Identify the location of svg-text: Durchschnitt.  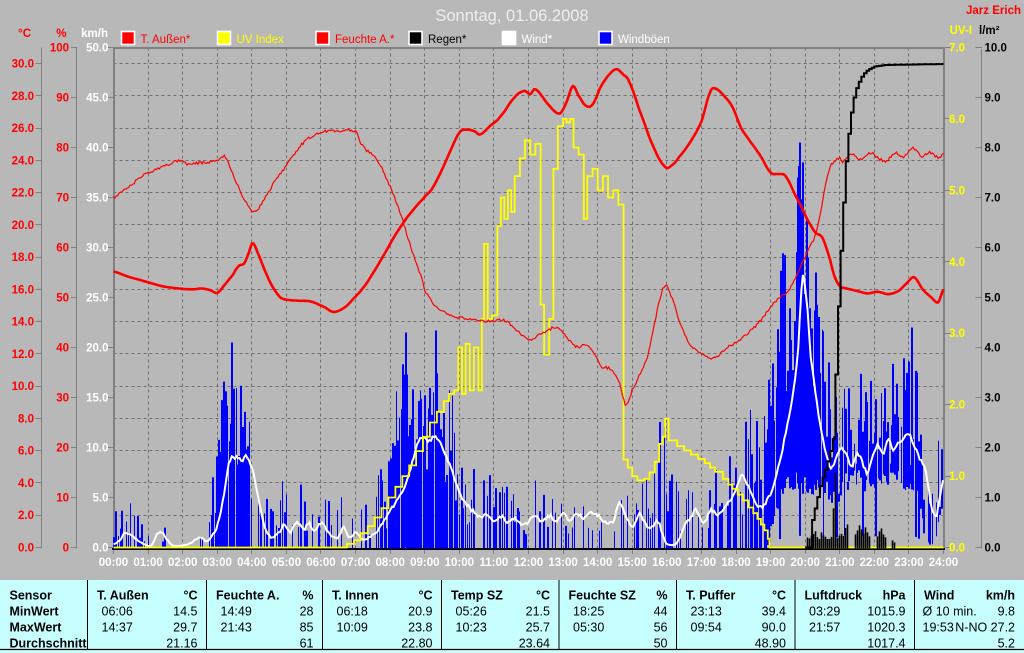
(49, 644).